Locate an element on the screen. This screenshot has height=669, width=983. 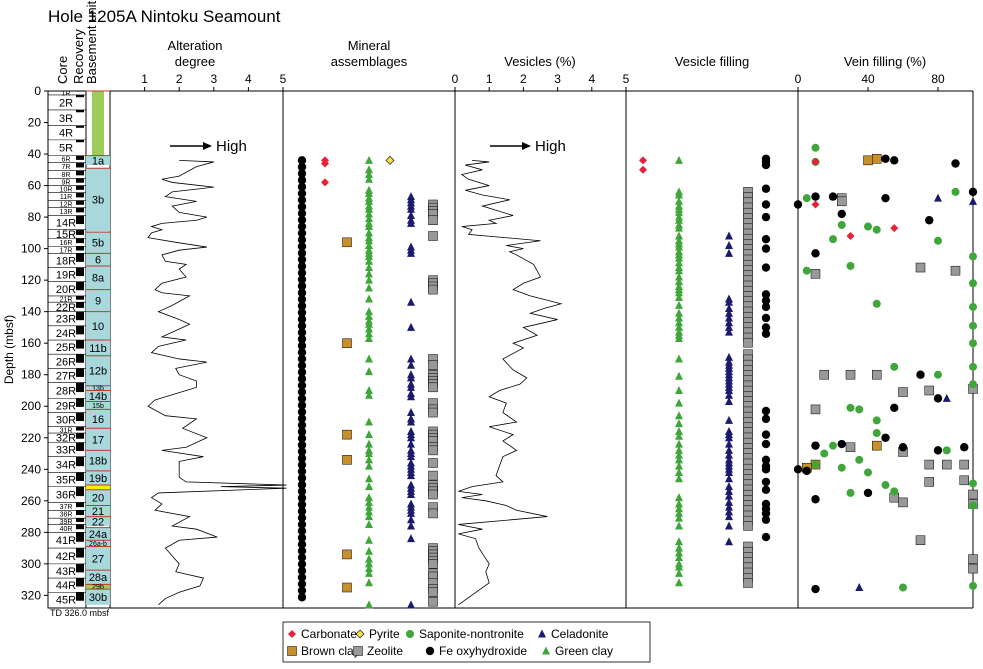
core-label: 40R is located at coordinates (66, 529).